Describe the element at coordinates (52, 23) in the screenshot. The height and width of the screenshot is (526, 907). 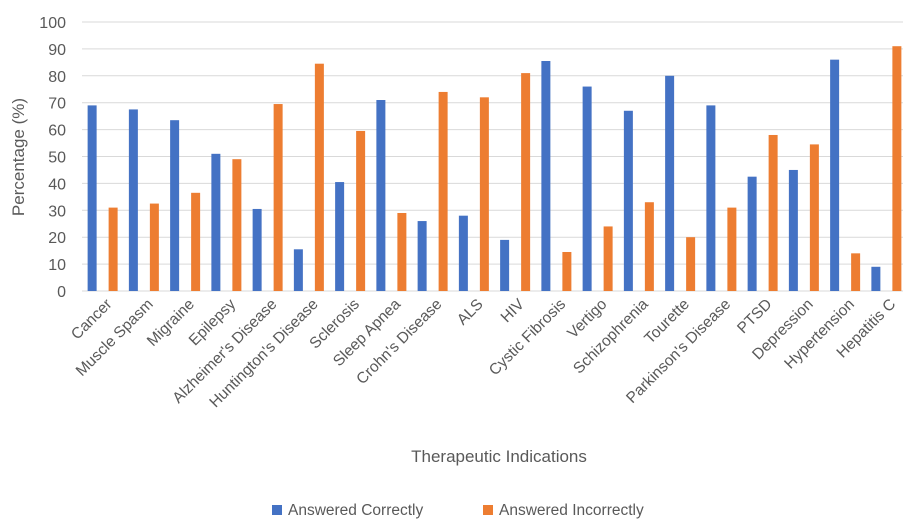
I see `y-tick-label: 100` at that location.